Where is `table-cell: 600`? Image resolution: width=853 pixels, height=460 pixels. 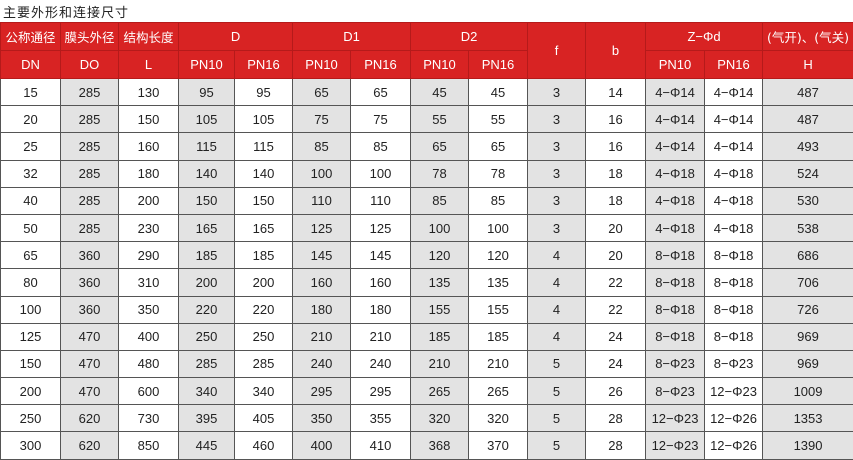
table-cell: 600 is located at coordinates (149, 391).